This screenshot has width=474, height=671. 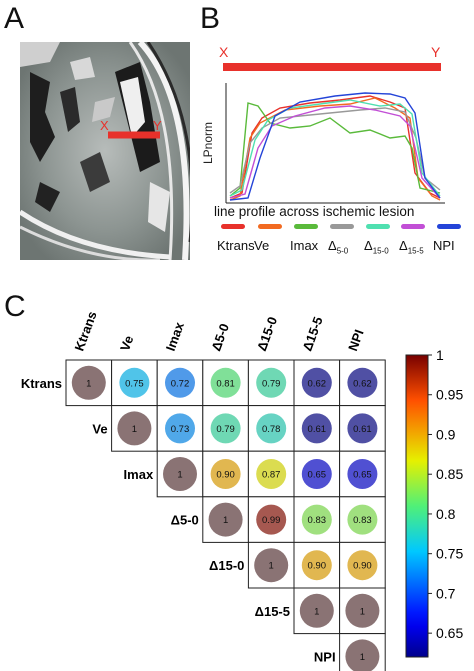 I want to click on corr-value-0-5: 0.62, so click(x=317, y=383).